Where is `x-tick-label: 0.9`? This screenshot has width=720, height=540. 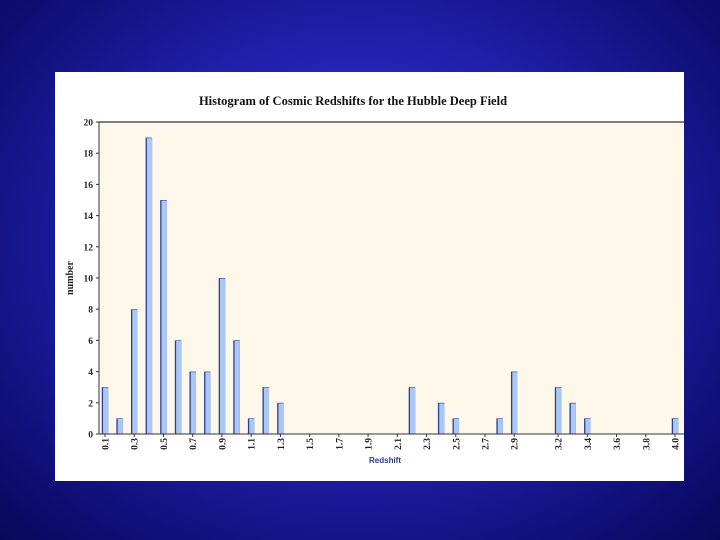
x-tick-label: 0.9 is located at coordinates (223, 444).